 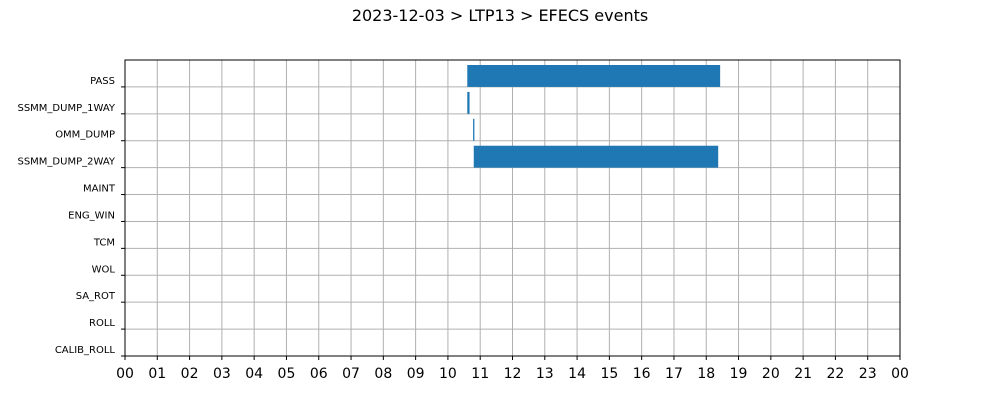 I want to click on x-tick-label: 17, so click(x=674, y=374).